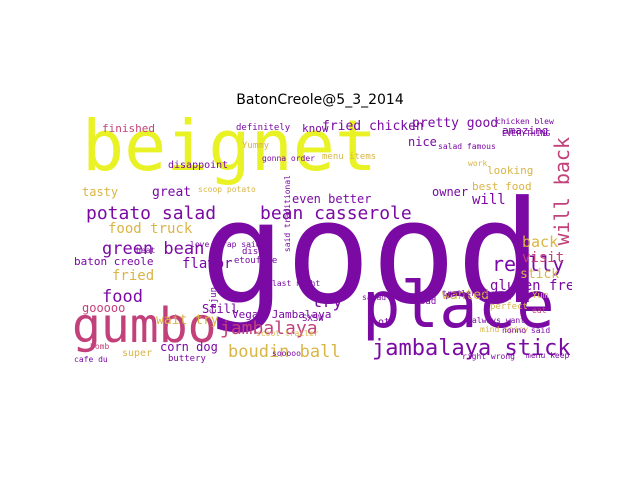 The height and width of the screenshot is (480, 640). I want to click on word-gumbo: gumbo, so click(144, 326).